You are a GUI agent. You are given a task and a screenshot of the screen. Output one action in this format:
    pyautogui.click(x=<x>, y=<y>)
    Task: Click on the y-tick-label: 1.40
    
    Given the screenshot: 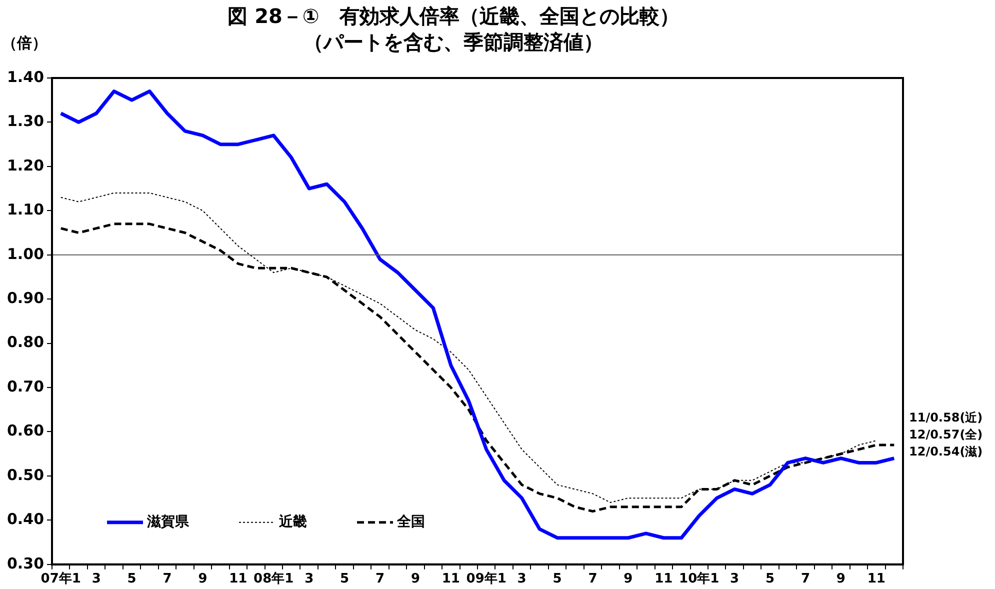 What is the action you would take?
    pyautogui.click(x=25, y=77)
    